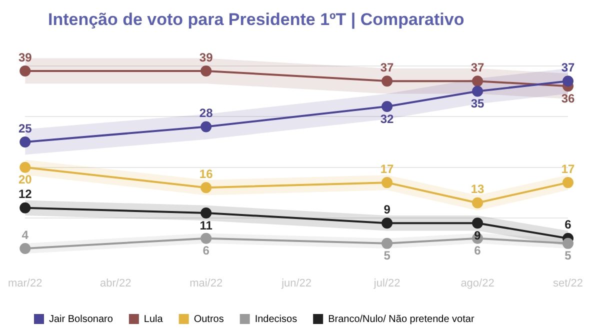  Describe the element at coordinates (568, 283) in the screenshot. I see `x-tick-label: set/22` at that location.